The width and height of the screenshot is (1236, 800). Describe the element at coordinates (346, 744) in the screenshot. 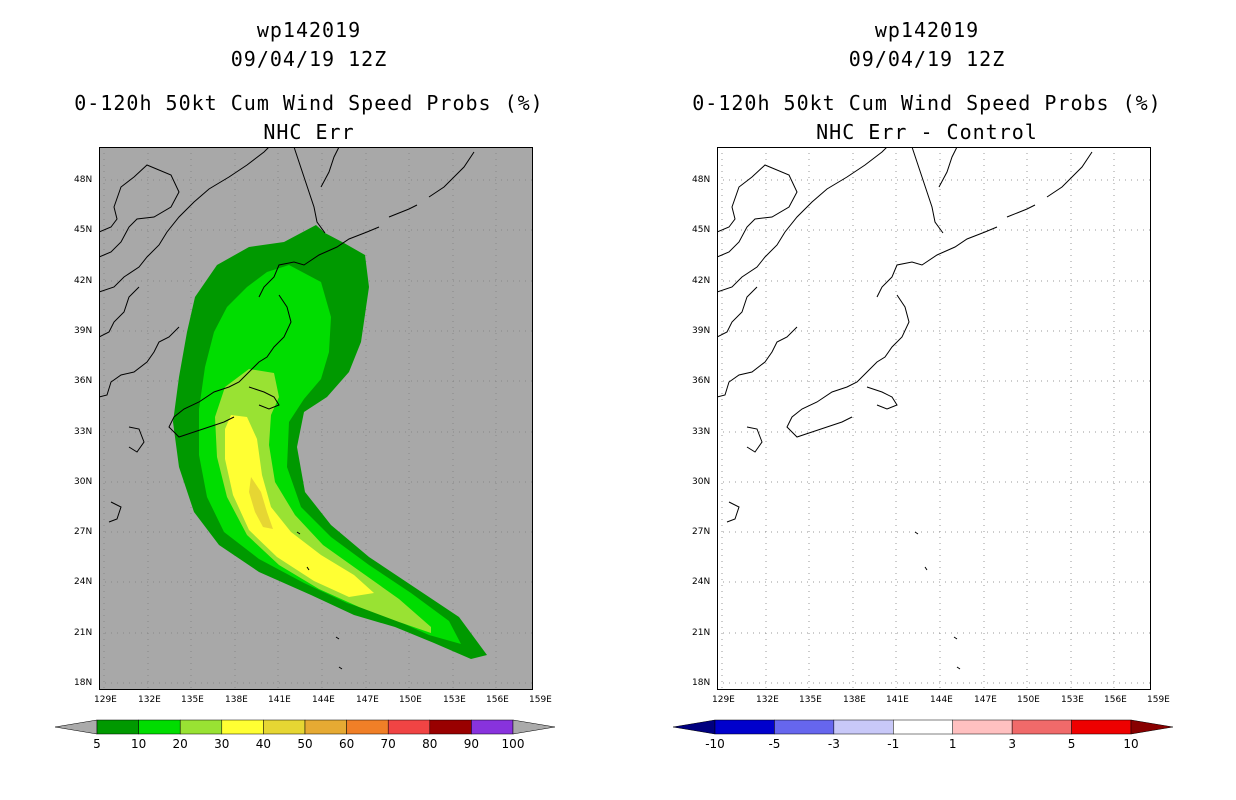

I see `probability-legend-label: 60` at that location.